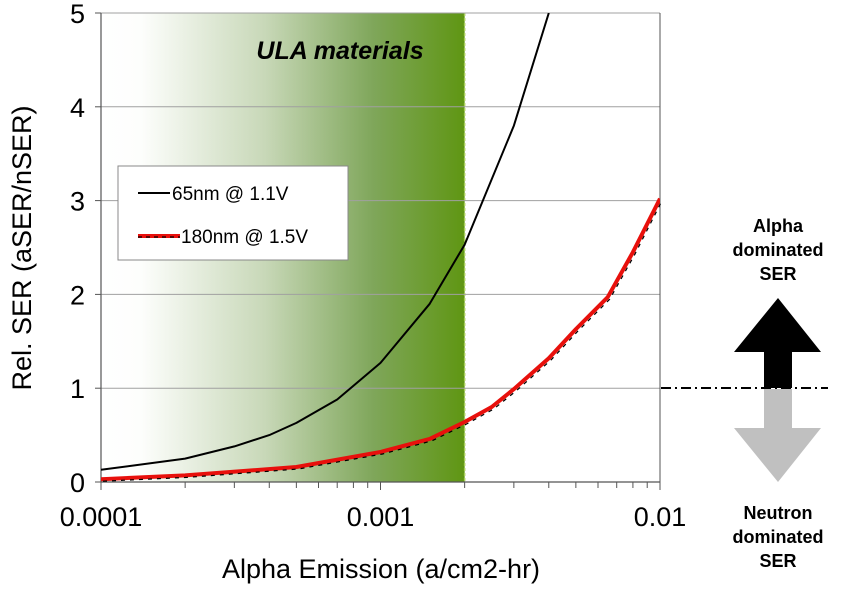 This screenshot has height=591, width=845. I want to click on x-tick-label: 0.001, so click(381, 517).